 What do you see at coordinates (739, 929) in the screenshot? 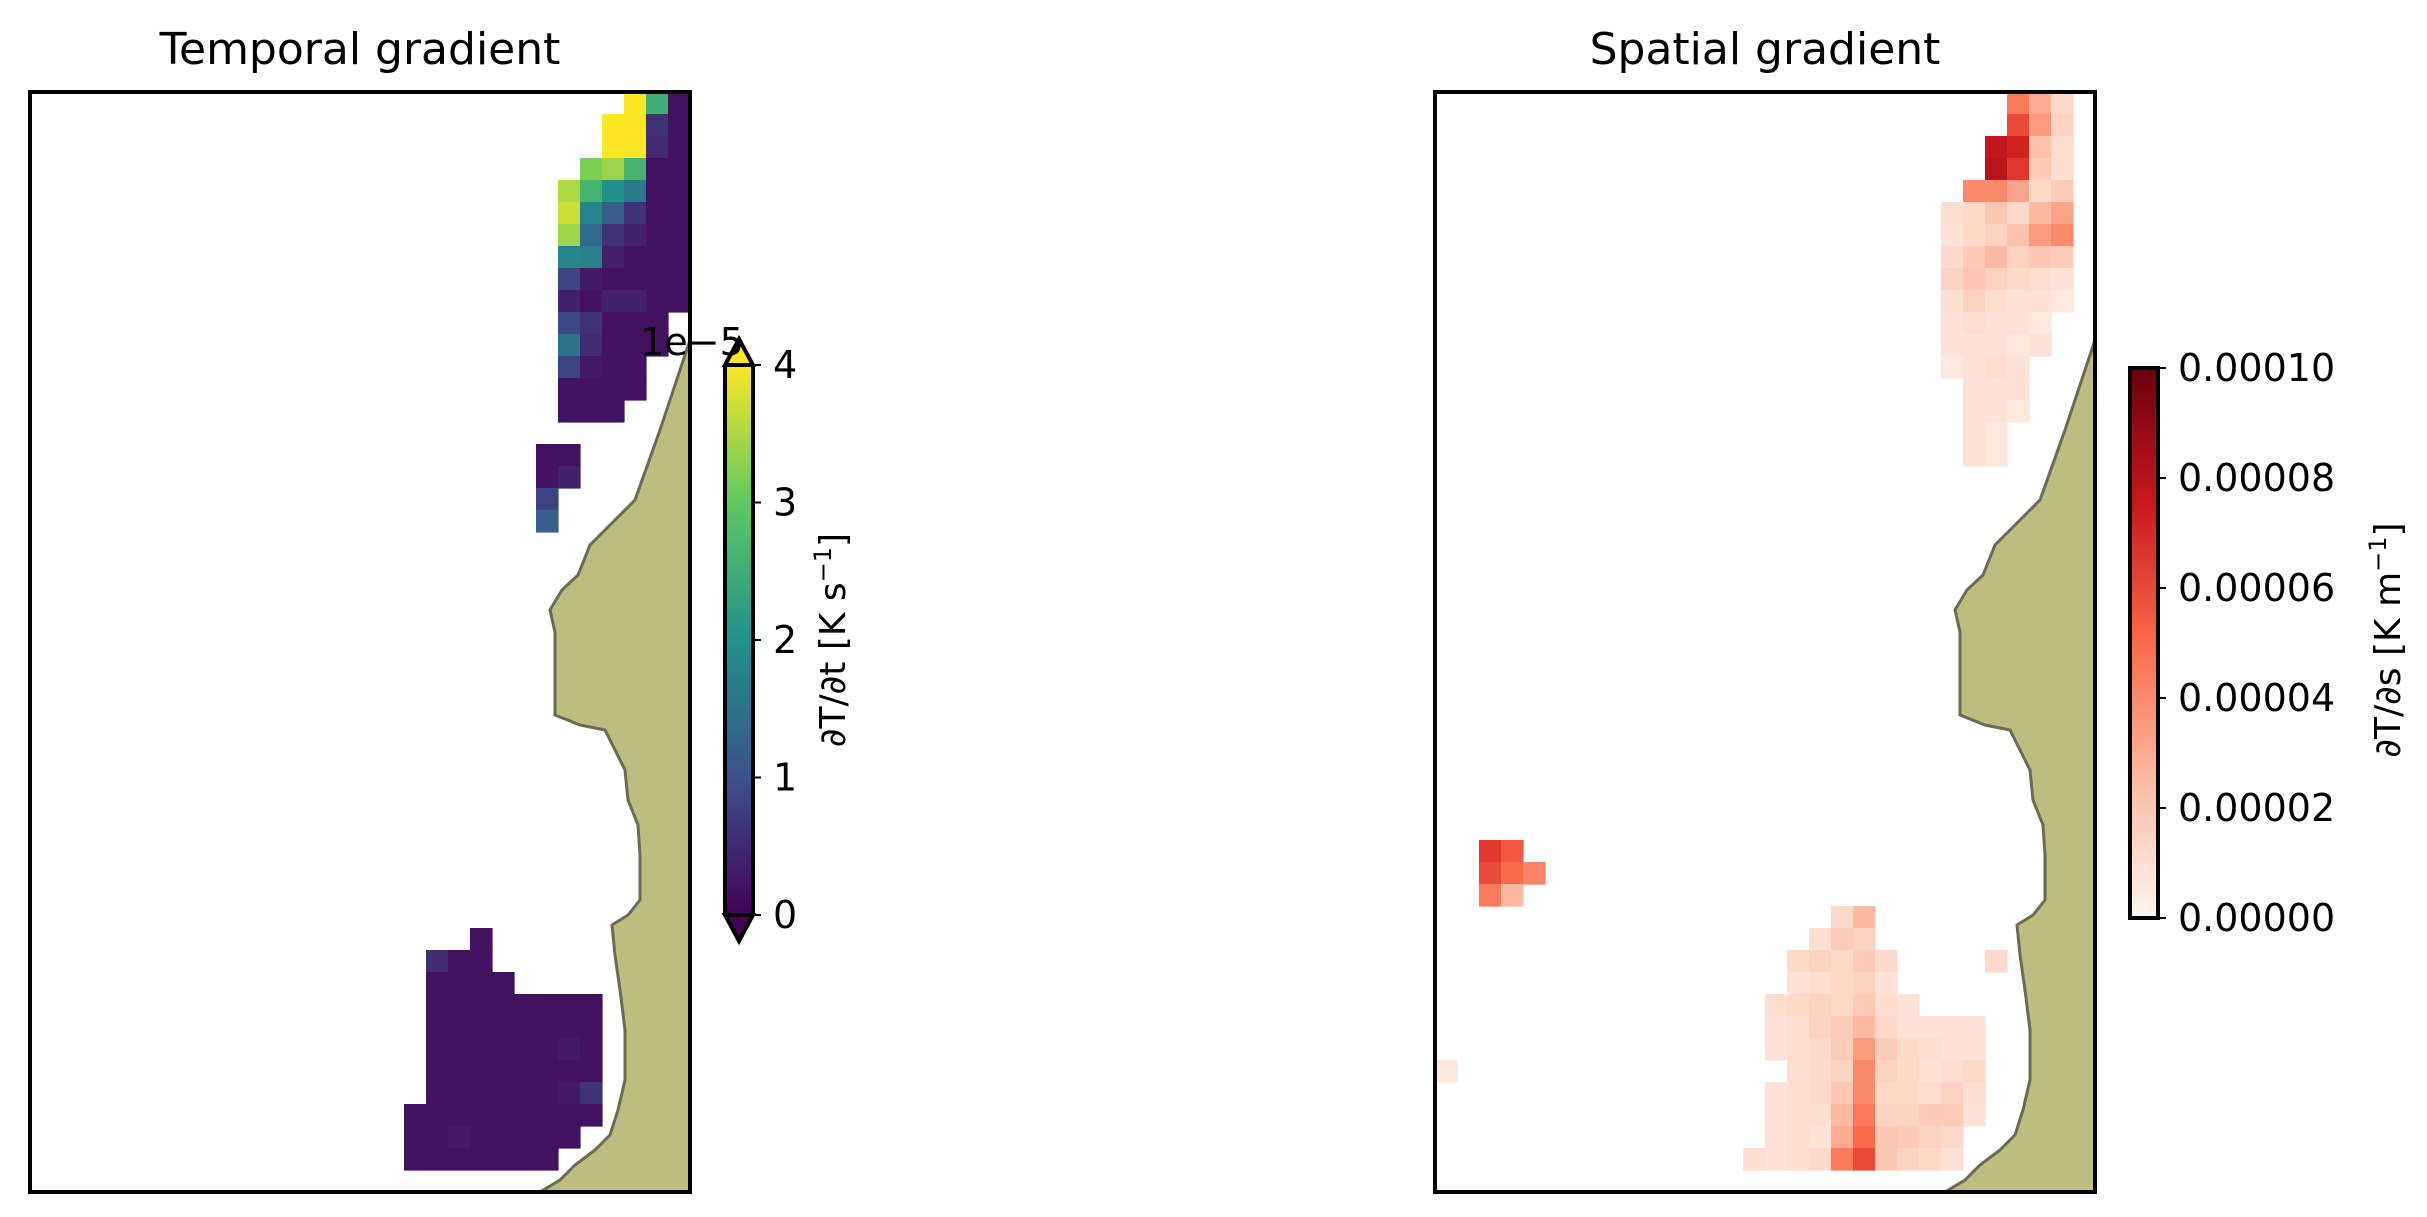
I see `colorbar-extend-min-arrow` at bounding box center [739, 929].